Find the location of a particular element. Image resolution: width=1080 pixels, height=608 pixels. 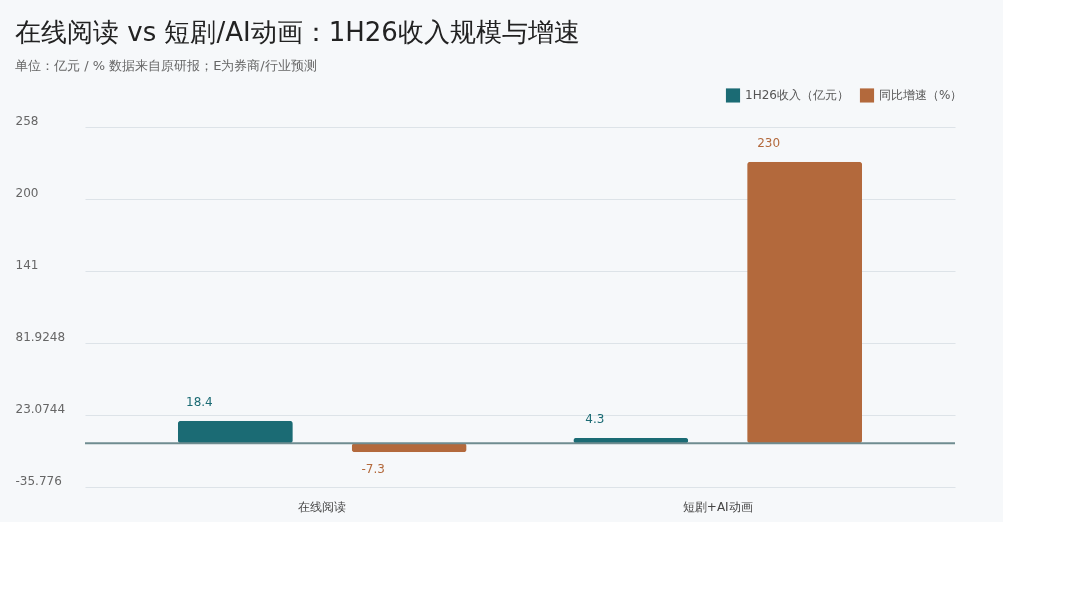

y-tick-label: 23.0744 is located at coordinates (40, 408).